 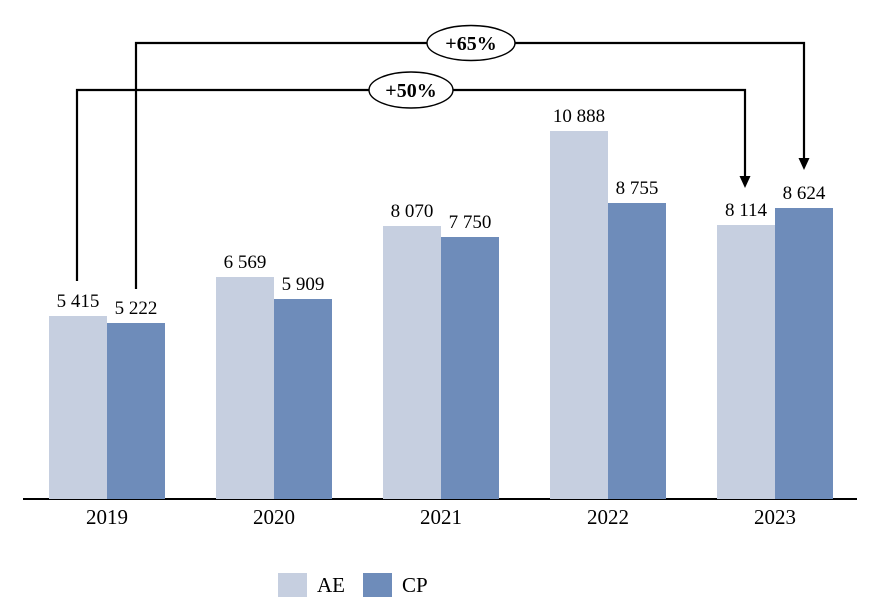 I want to click on bar-cp-2022, so click(x=637, y=351).